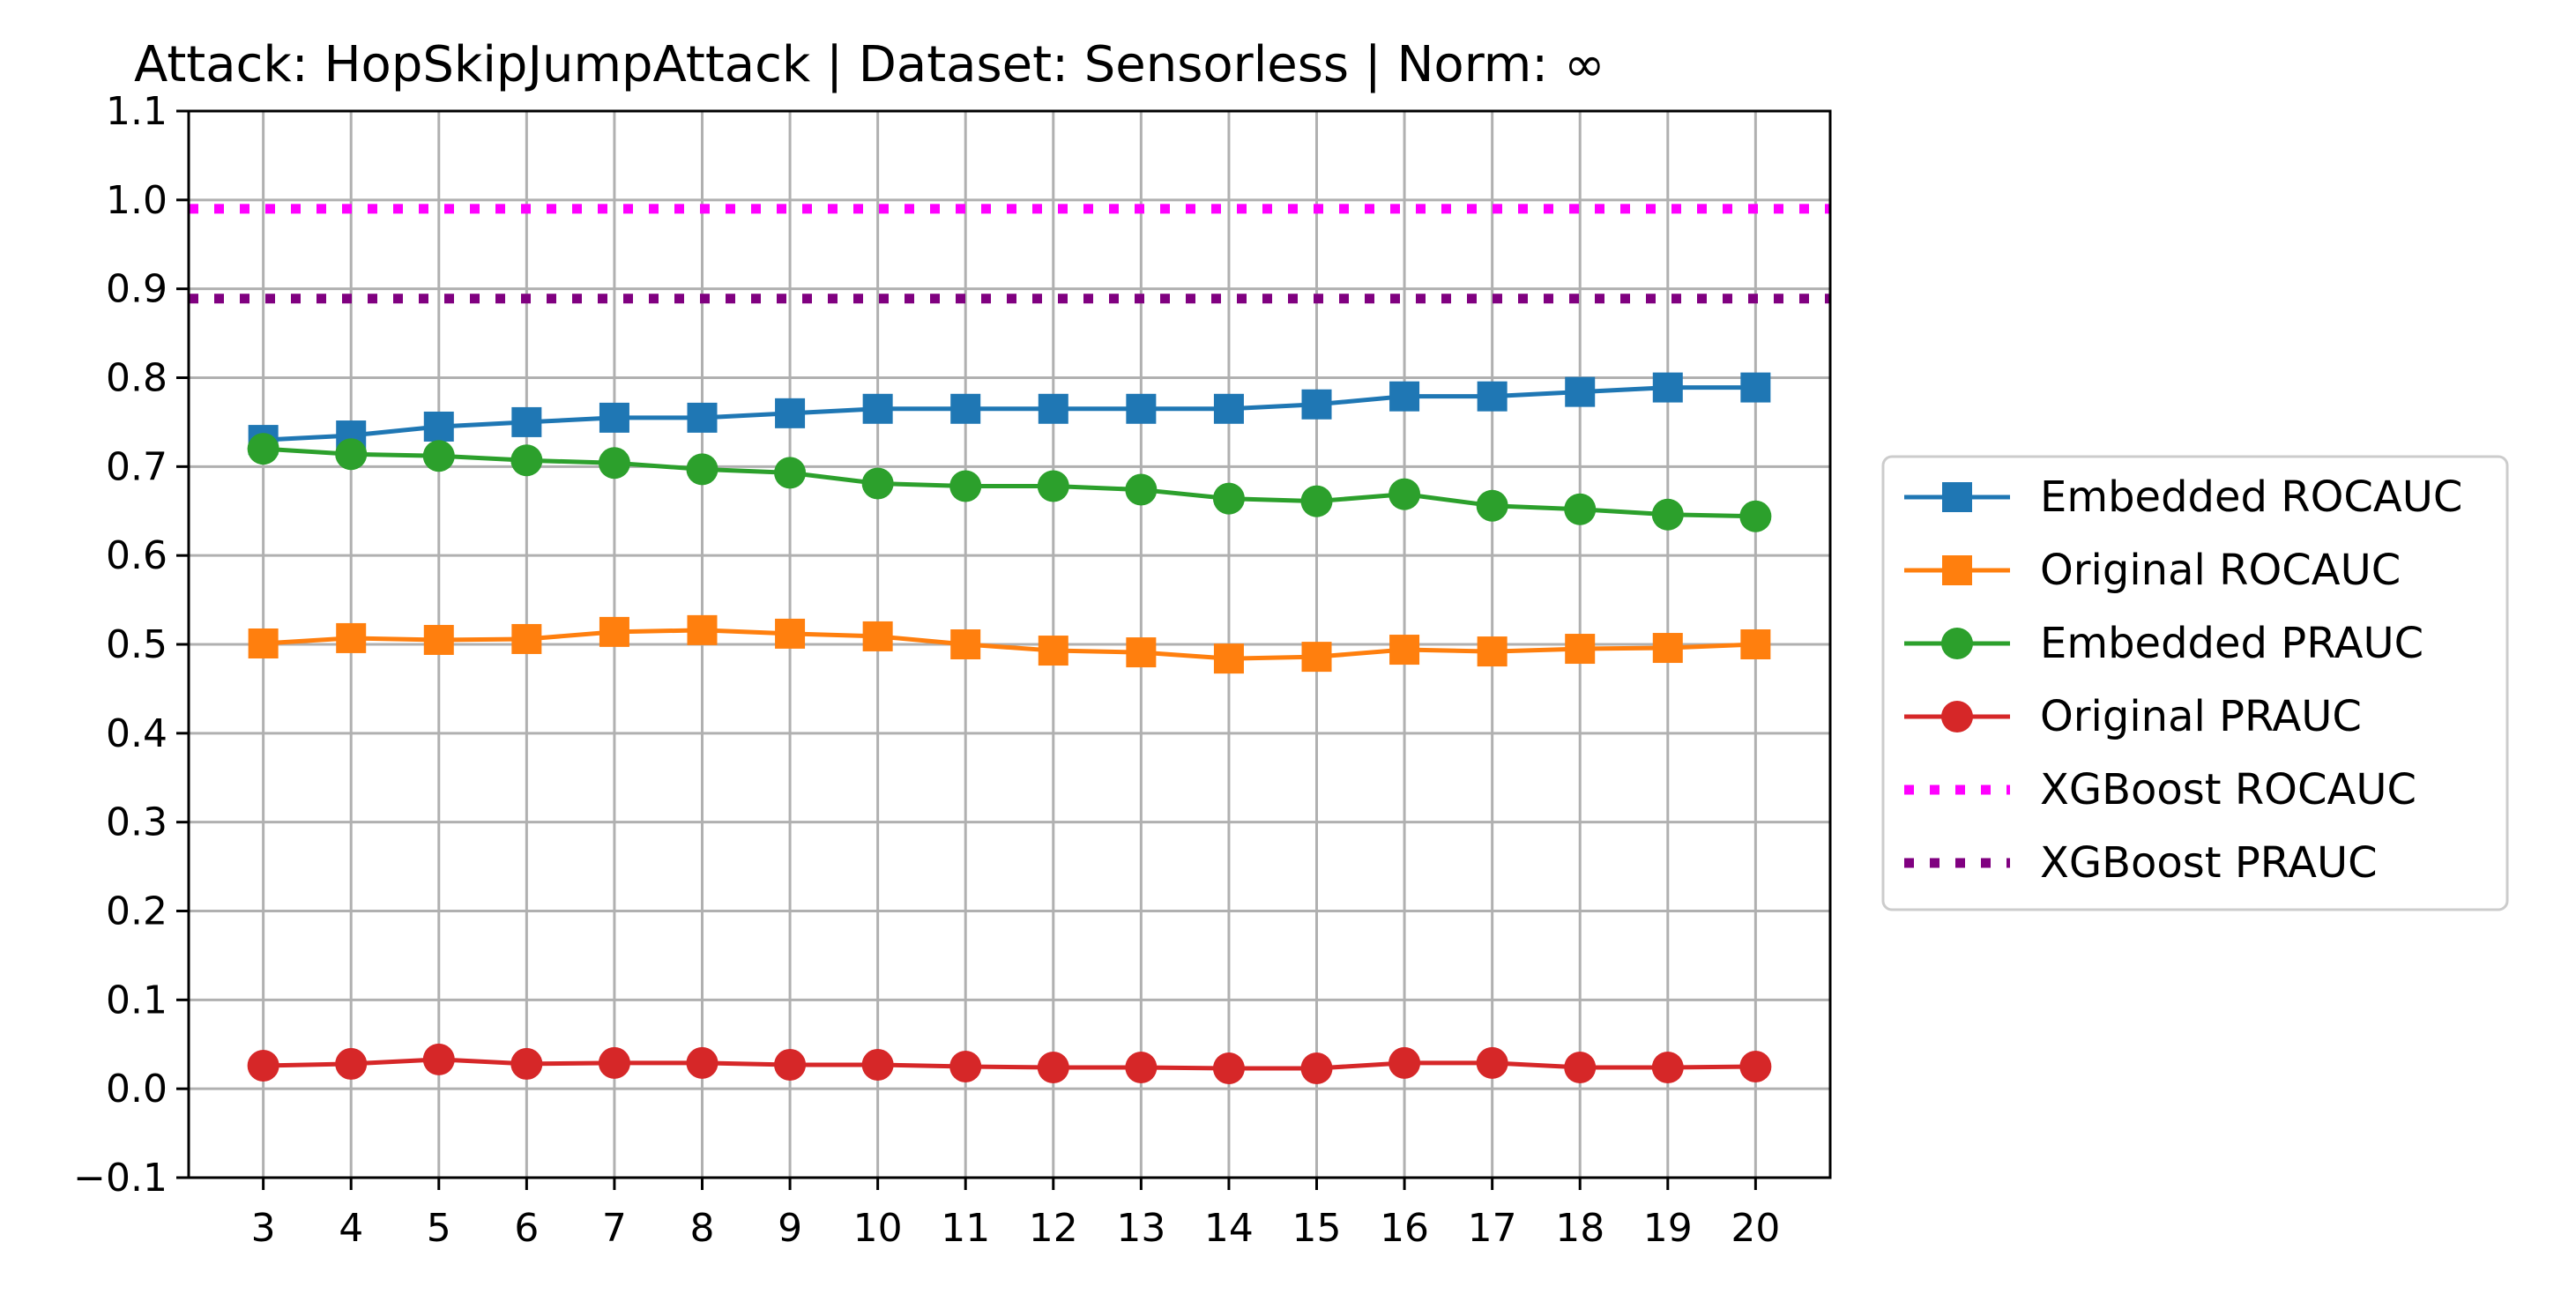  Describe the element at coordinates (137, 111) in the screenshot. I see `y-tick-label: 1.1` at that location.